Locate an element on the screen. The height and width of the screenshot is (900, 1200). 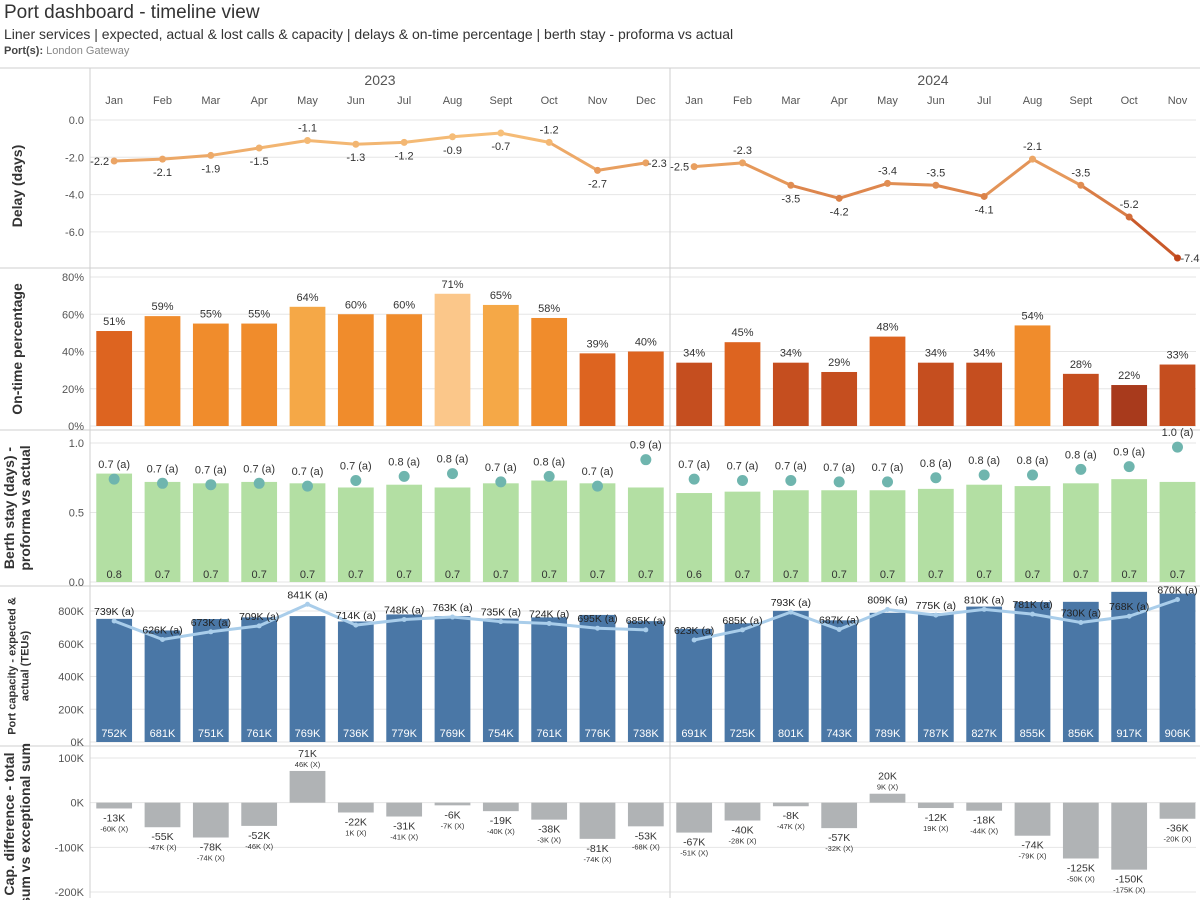
delay-data-label: -2.7 is located at coordinates (597, 184).